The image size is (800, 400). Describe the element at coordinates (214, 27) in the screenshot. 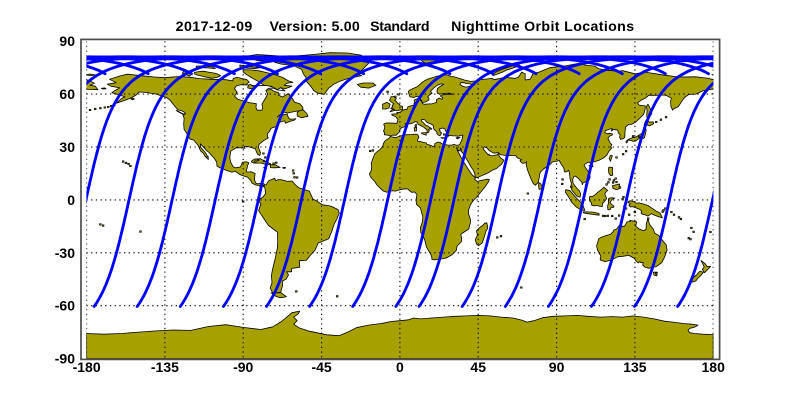

I see `svg-text: 2017-12-09` at that location.